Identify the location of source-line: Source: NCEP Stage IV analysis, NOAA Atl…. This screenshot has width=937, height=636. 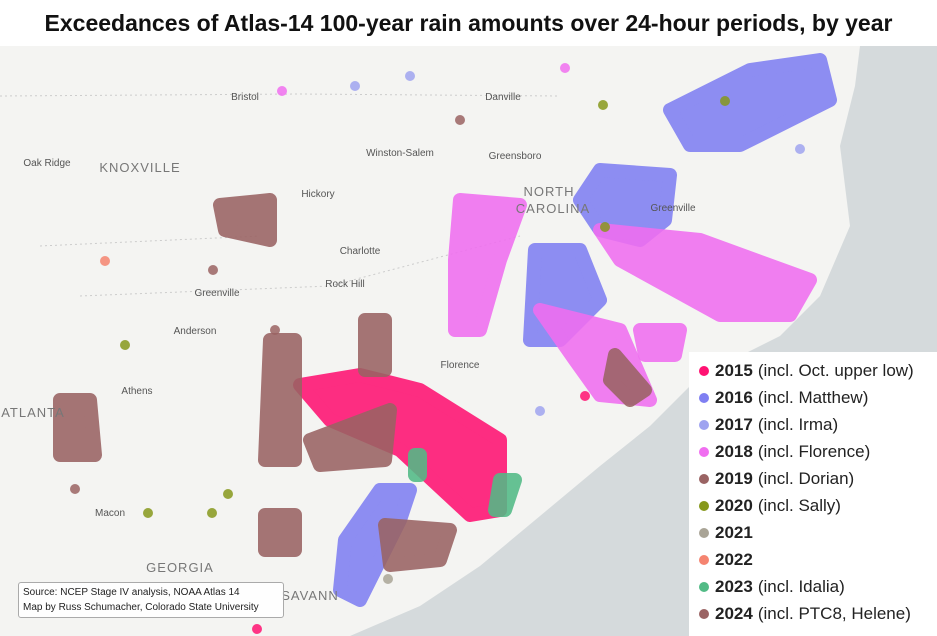
(131, 592).